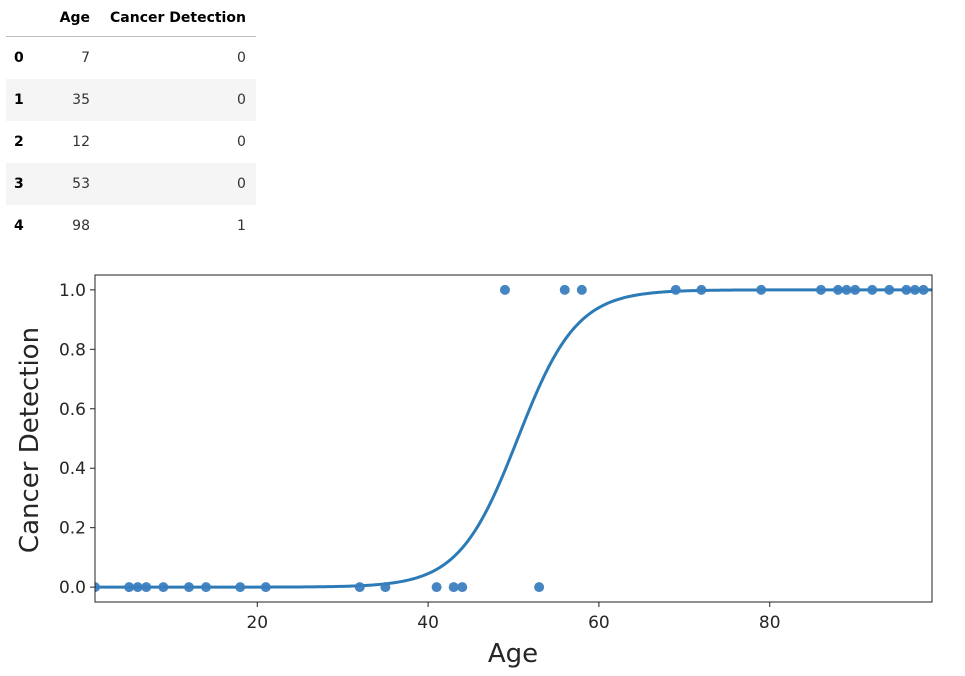 The width and height of the screenshot is (965, 676). I want to click on cancer-detection-cell: 1, so click(241, 226).